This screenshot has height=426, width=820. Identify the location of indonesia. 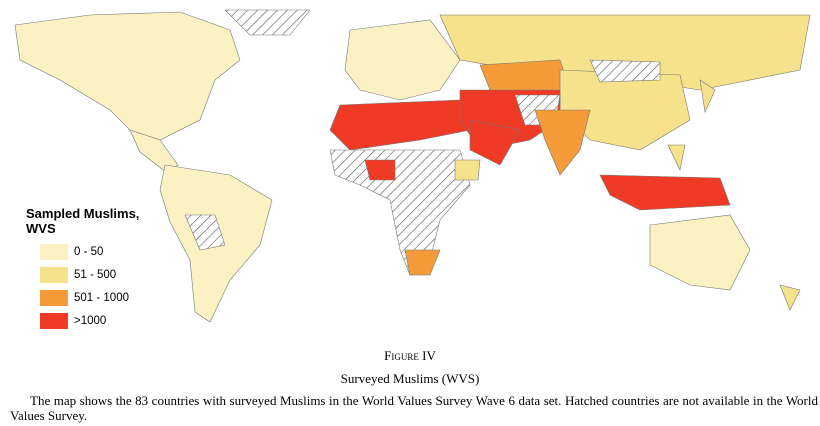
(665, 192).